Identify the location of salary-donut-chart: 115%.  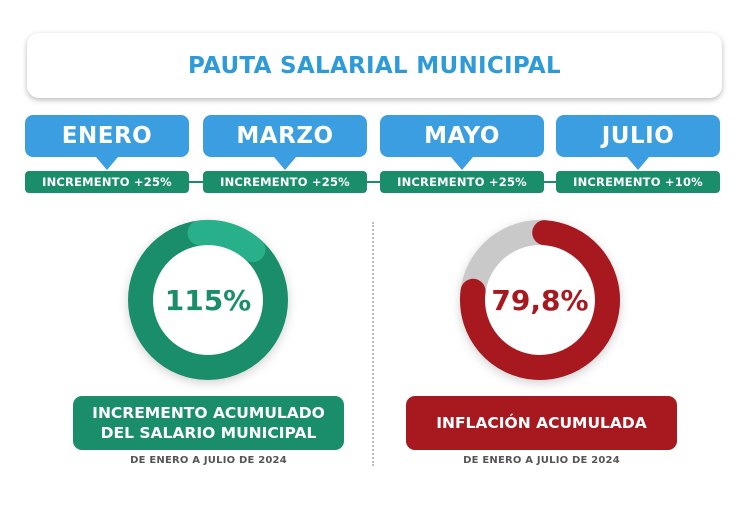
(208, 300).